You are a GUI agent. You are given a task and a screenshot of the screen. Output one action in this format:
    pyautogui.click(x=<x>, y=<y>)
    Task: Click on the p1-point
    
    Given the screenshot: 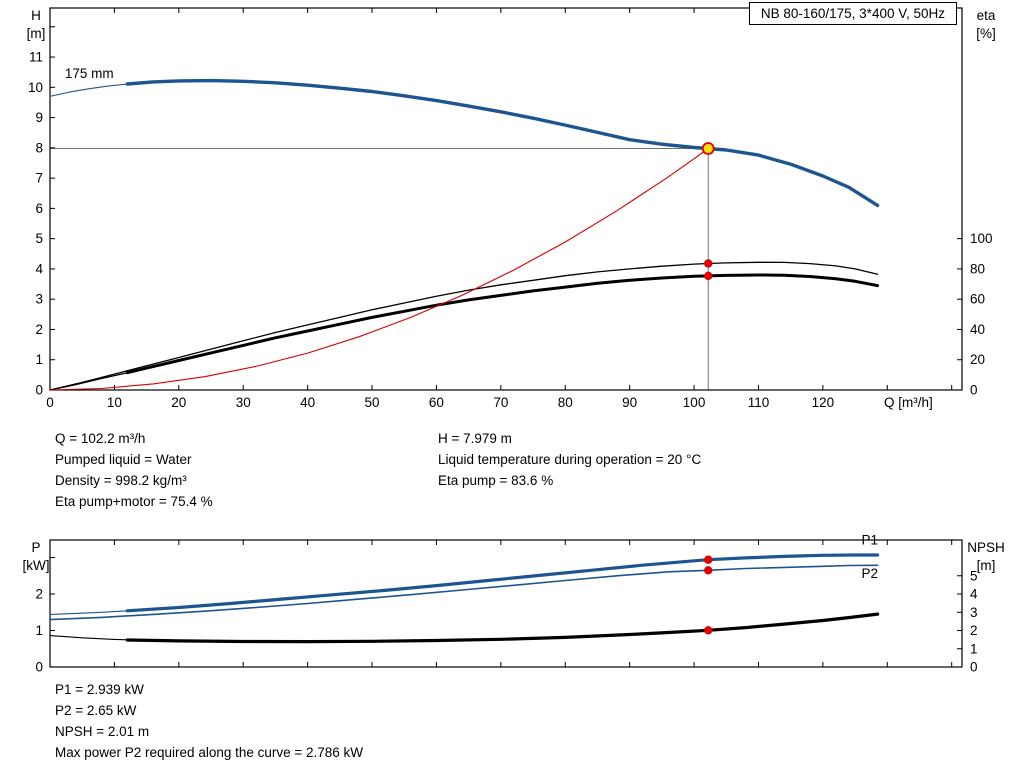 What is the action you would take?
    pyautogui.click(x=708, y=559)
    